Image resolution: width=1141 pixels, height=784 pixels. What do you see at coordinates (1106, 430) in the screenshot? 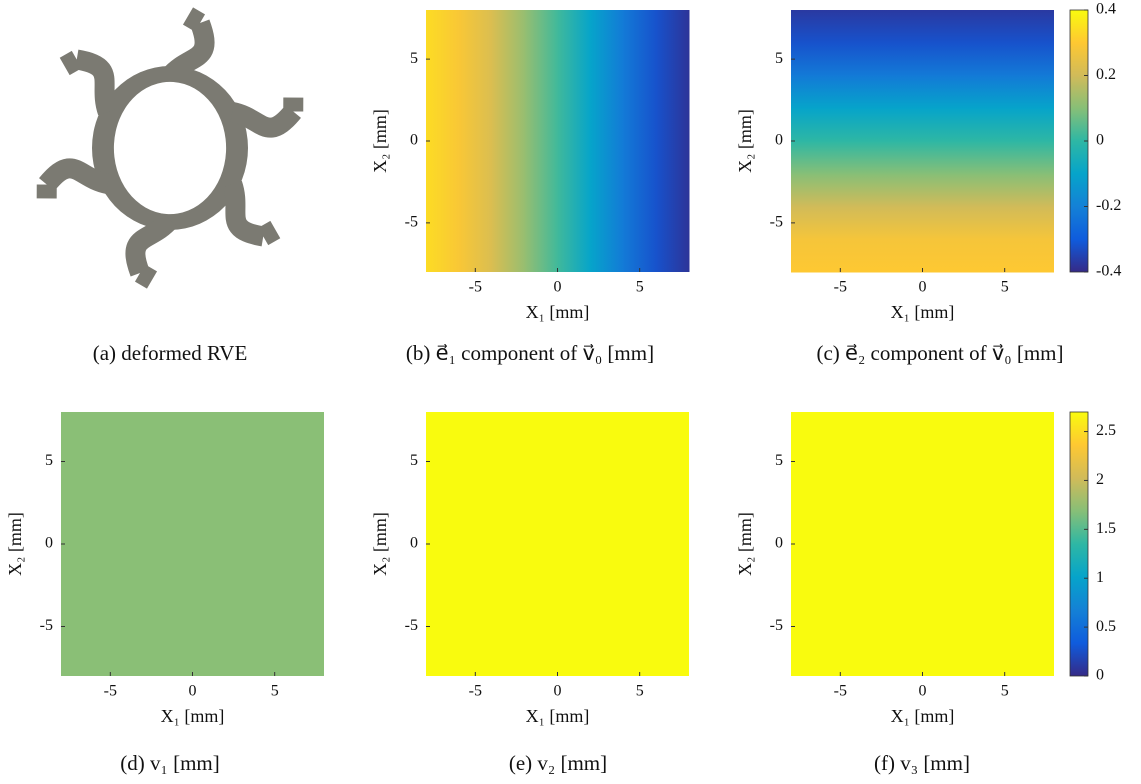
I see `colorbar-tick-label: 2.5` at bounding box center [1106, 430].